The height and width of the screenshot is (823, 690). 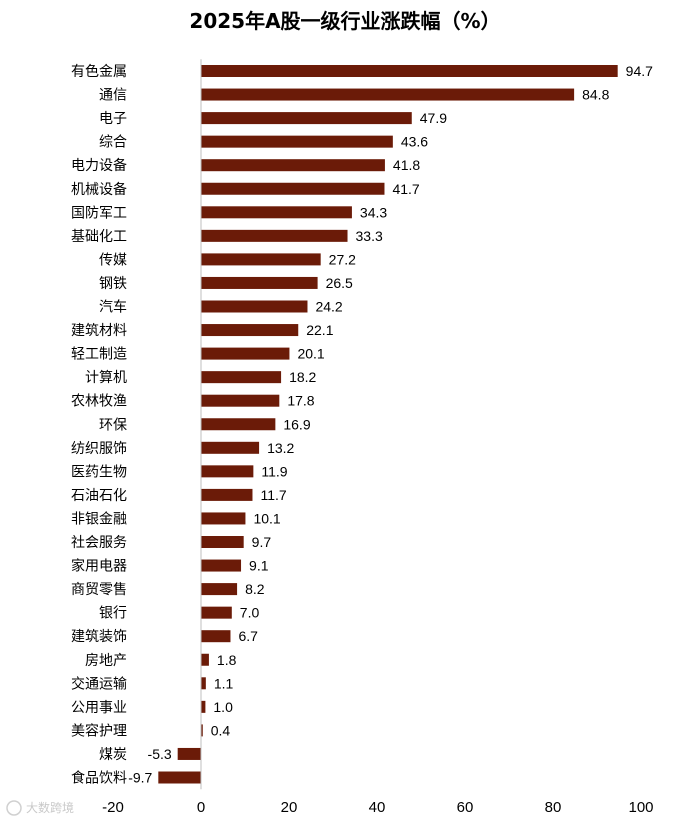 I want to click on data-label: 34.3, so click(x=373, y=212).